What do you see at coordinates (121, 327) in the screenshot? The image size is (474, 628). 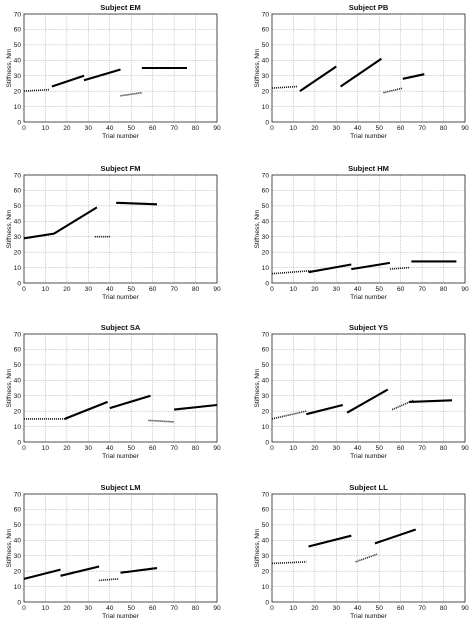 I see `panel-title: Subject SA` at bounding box center [121, 327].